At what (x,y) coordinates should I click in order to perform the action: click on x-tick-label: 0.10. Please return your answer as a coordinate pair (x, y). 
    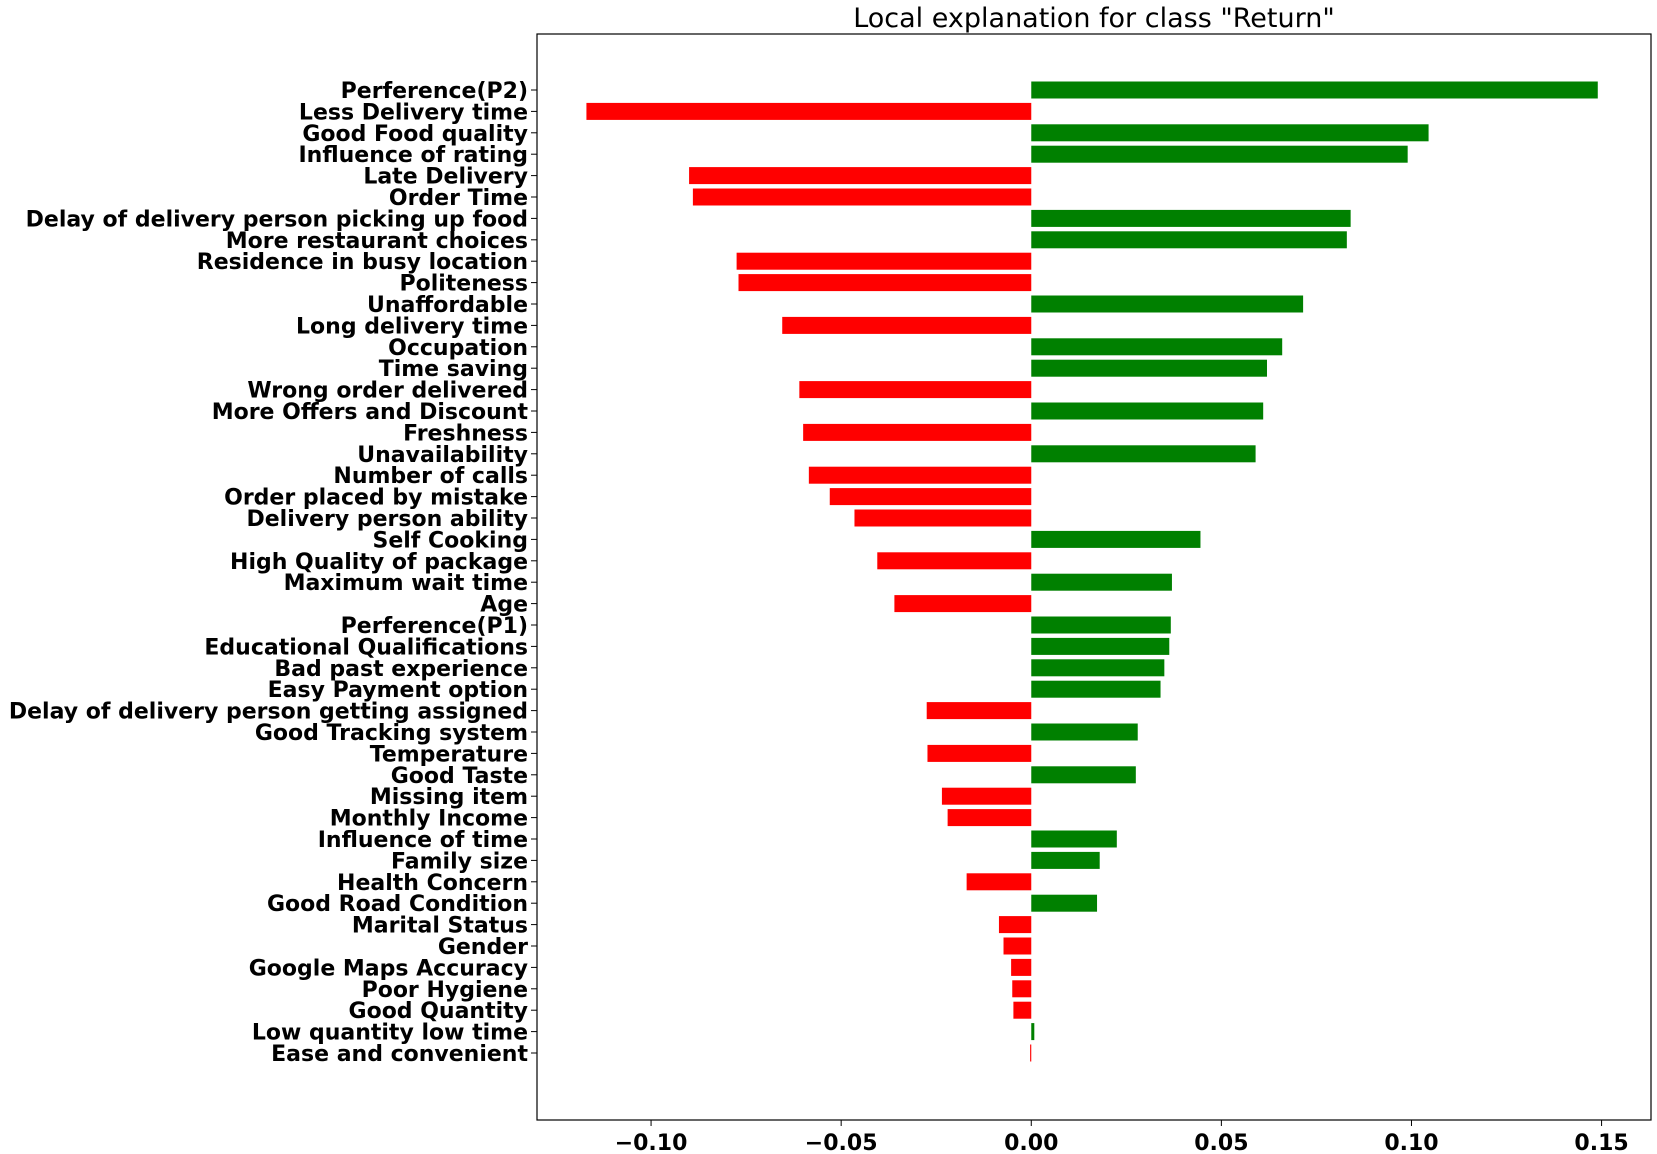
    Looking at the image, I should click on (1411, 1142).